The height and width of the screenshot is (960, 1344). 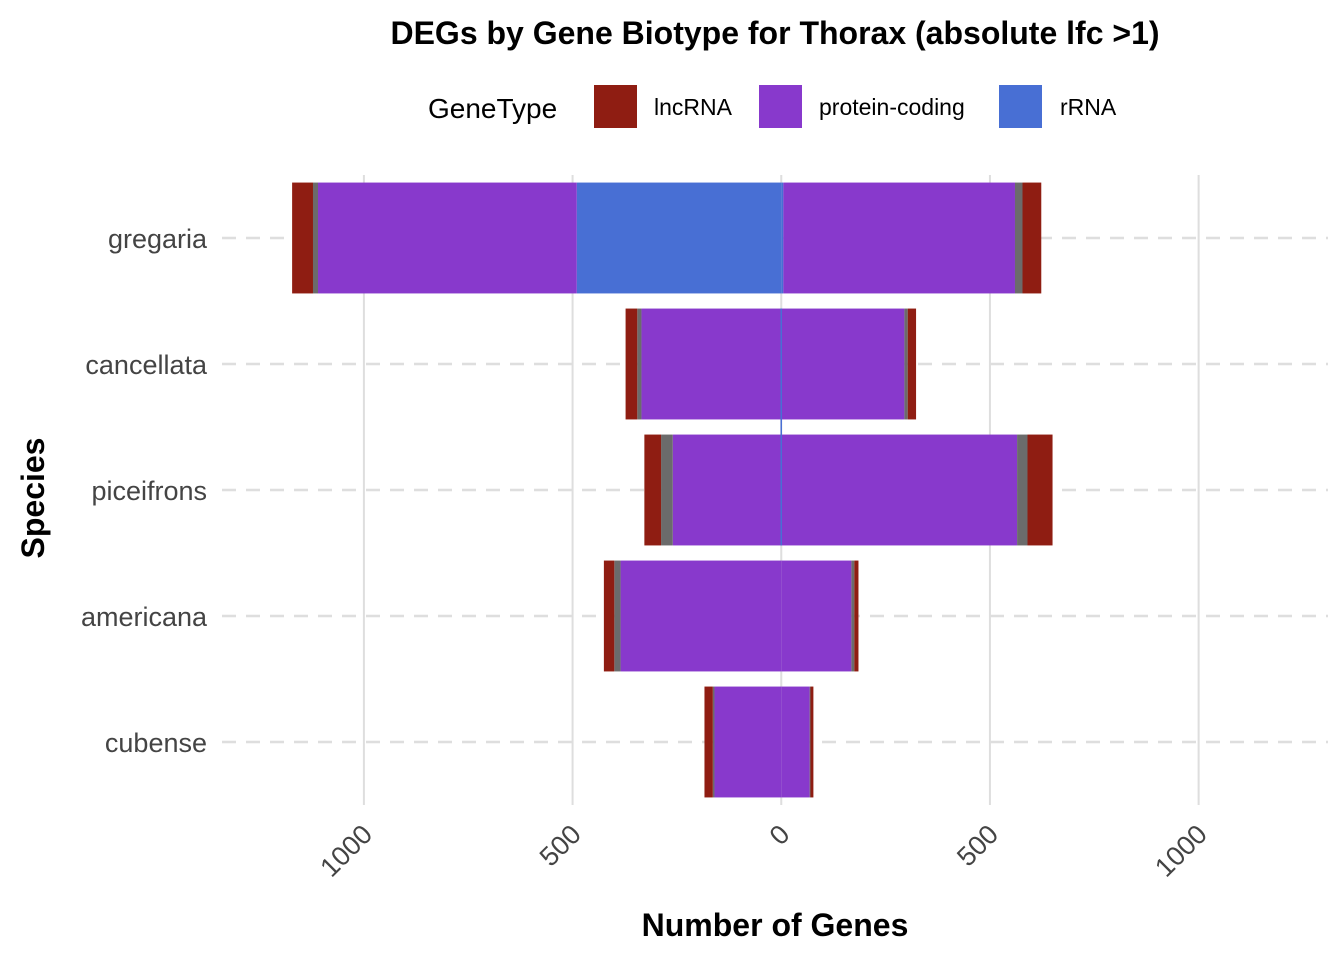 I want to click on bar-americana-right-protein-coding, so click(x=816, y=616).